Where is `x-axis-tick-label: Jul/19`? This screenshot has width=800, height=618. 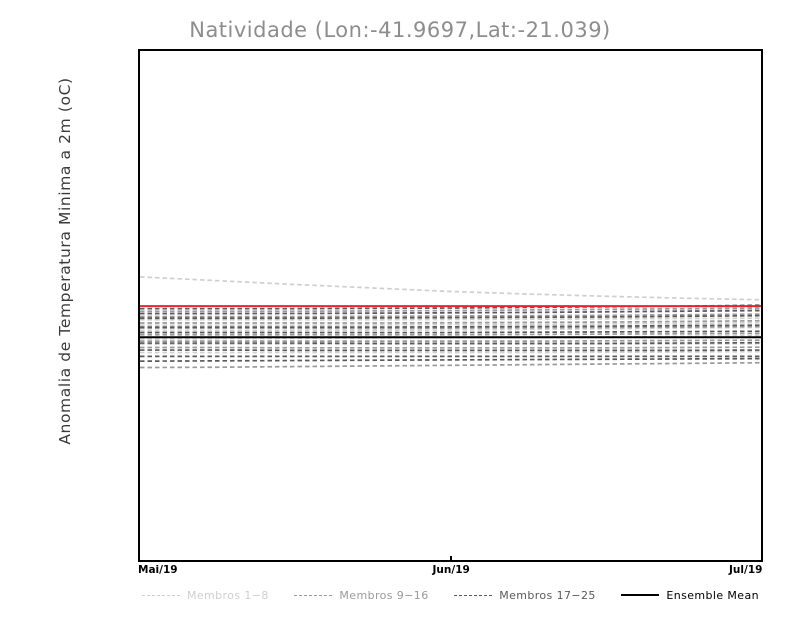
x-axis-tick-label: Jul/19 is located at coordinates (746, 570).